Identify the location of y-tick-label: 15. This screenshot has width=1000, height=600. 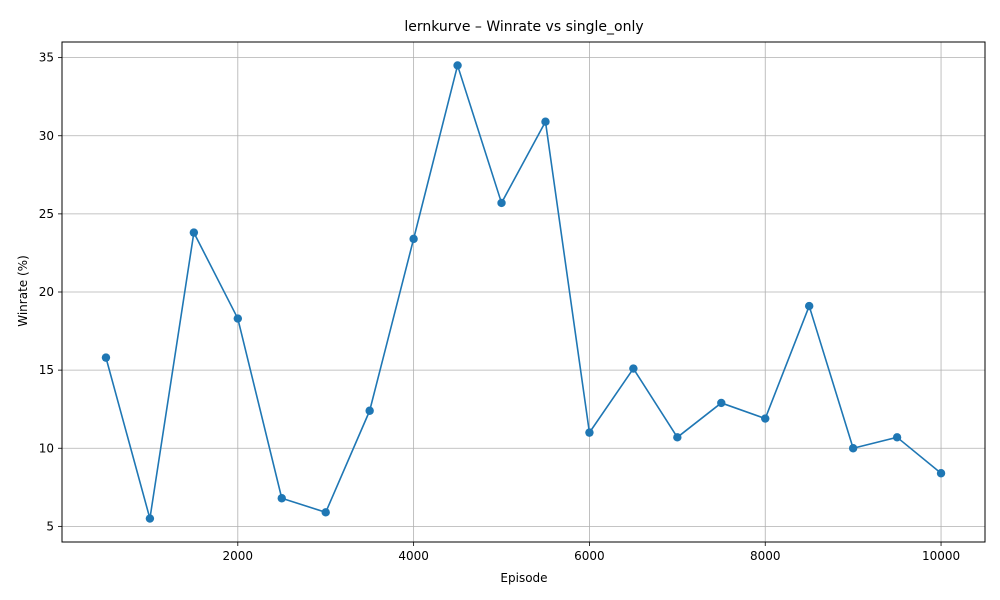
(46, 370).